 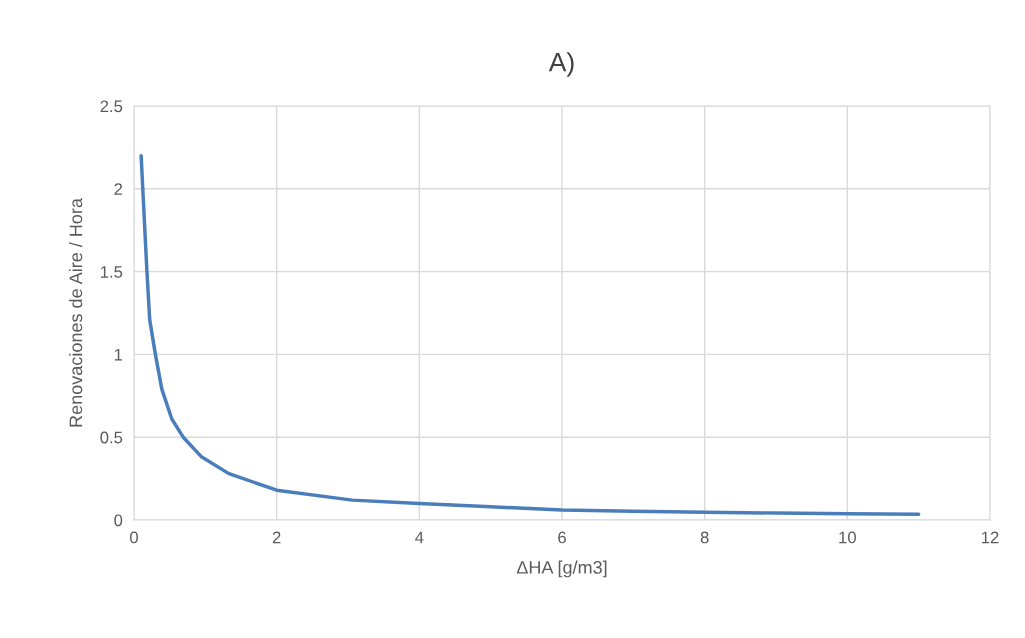 What do you see at coordinates (704, 537) in the screenshot?
I see `x-tick-label: 8` at bounding box center [704, 537].